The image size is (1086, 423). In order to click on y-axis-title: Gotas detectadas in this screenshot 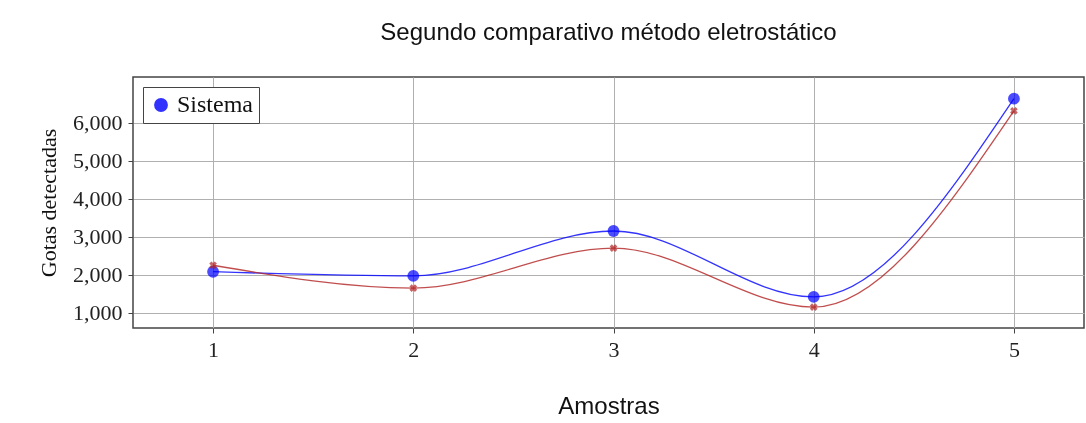, I will do `click(48, 203)`.